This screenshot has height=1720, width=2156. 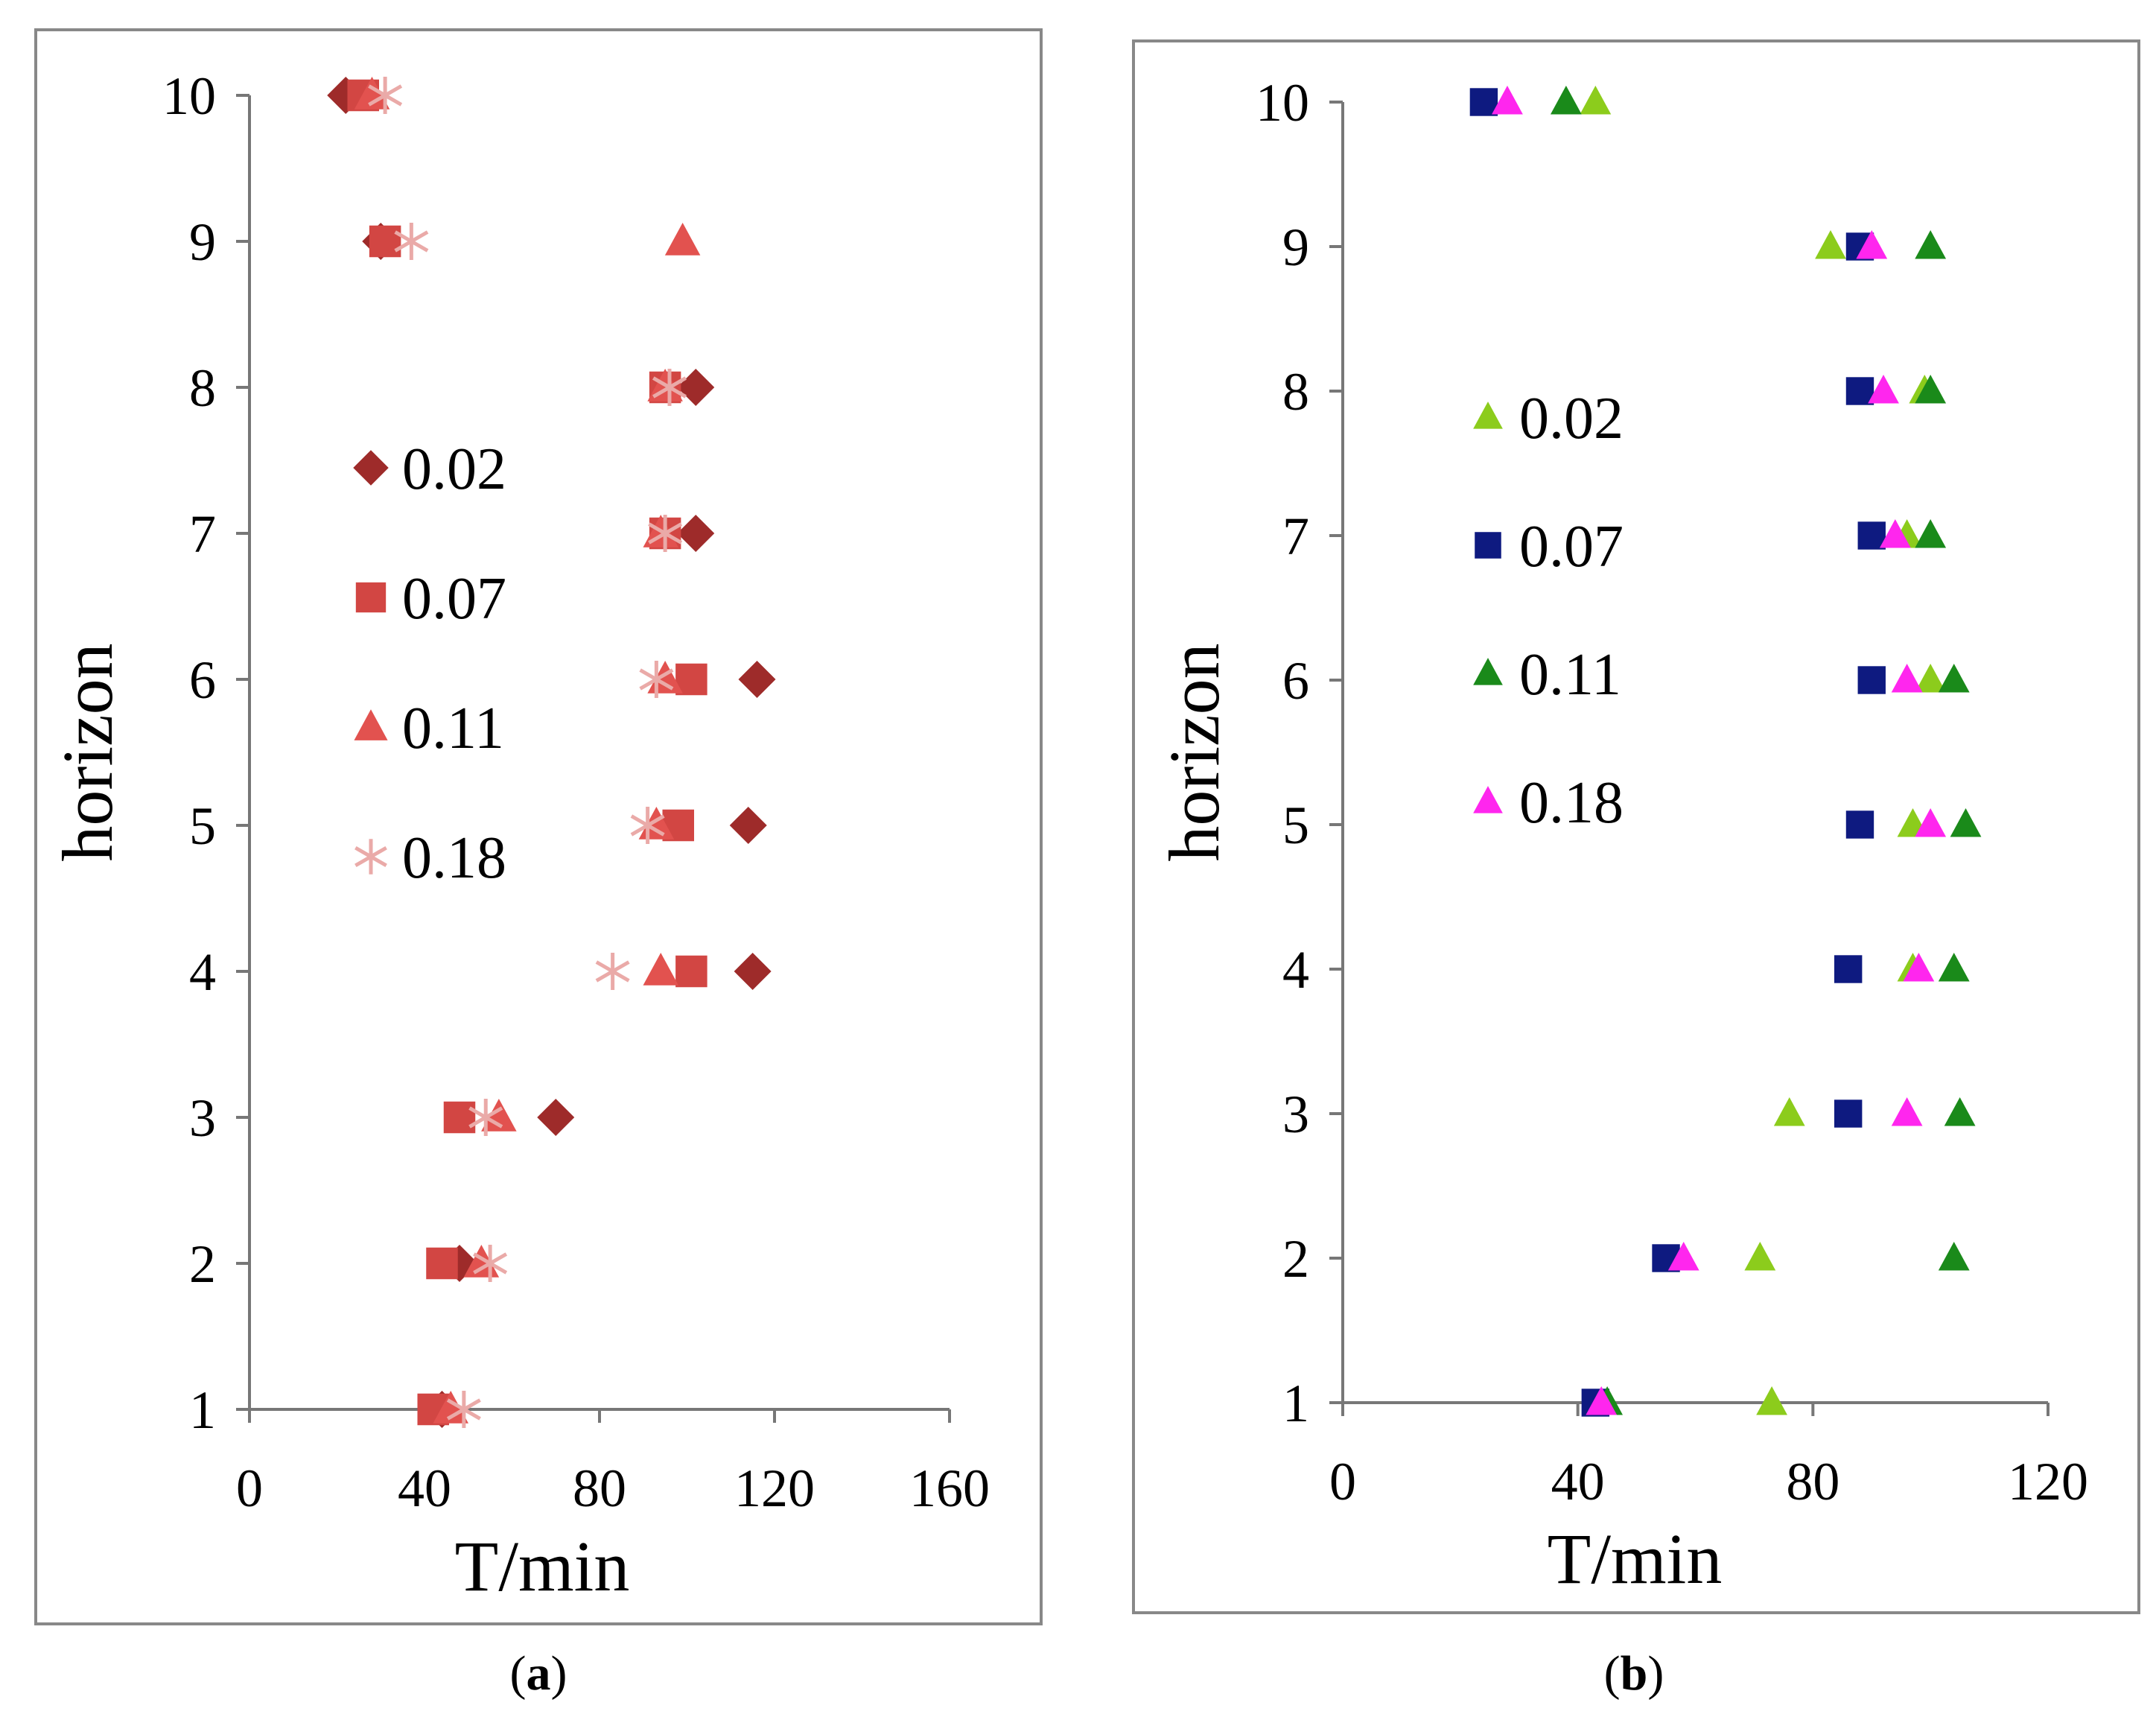 I want to click on y-tick-label: 2, so click(x=1296, y=1259).